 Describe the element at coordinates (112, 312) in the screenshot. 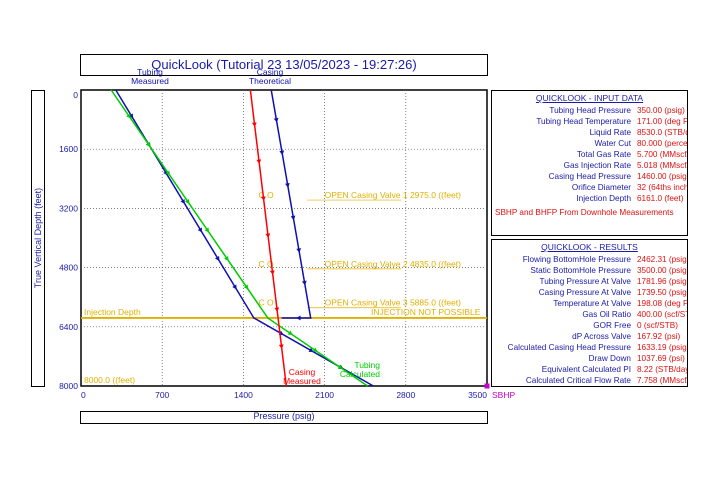

I see `injection-depth-label: Injection Depth` at that location.